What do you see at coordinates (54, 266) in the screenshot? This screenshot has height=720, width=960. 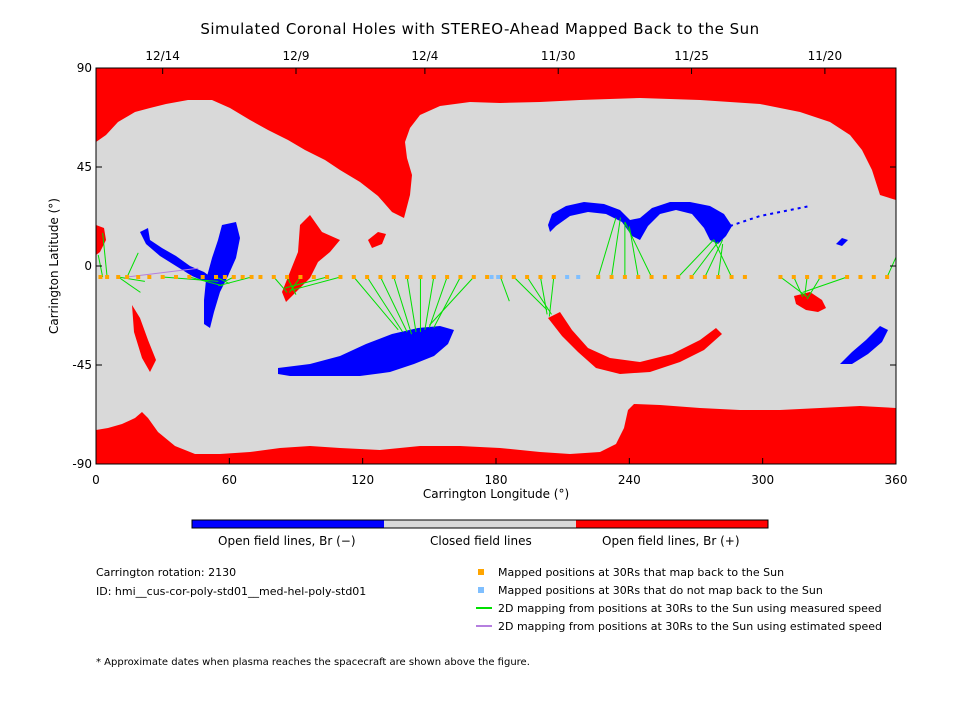 I see `y-axis-label: Carrington Latitude (°)` at bounding box center [54, 266].